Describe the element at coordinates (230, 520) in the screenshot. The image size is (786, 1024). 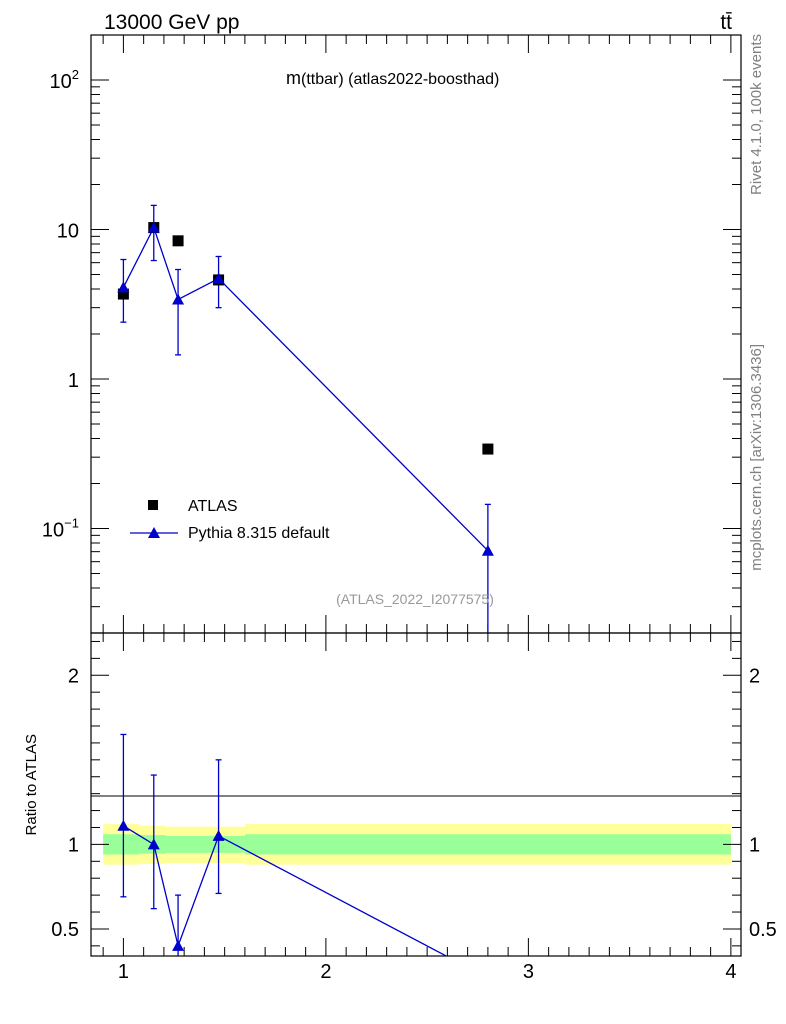
I see `legend: ATLAS Pythia 8.315 default` at that location.